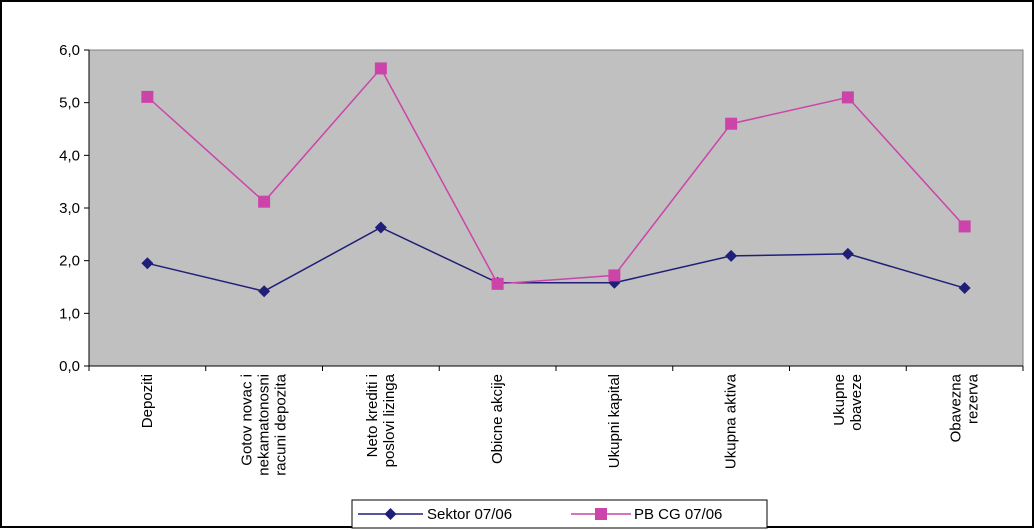  What do you see at coordinates (264, 425) in the screenshot?
I see `category-label: nekamatonosni` at bounding box center [264, 425].